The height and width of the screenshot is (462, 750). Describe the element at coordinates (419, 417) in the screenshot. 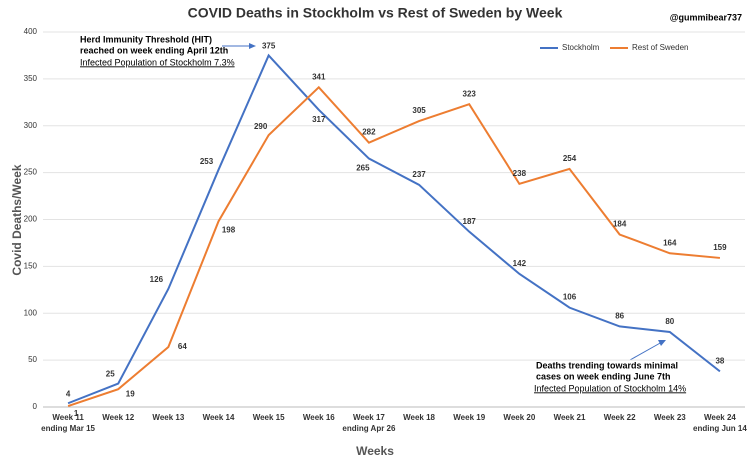

I see `x-tick-label: Week 18` at that location.